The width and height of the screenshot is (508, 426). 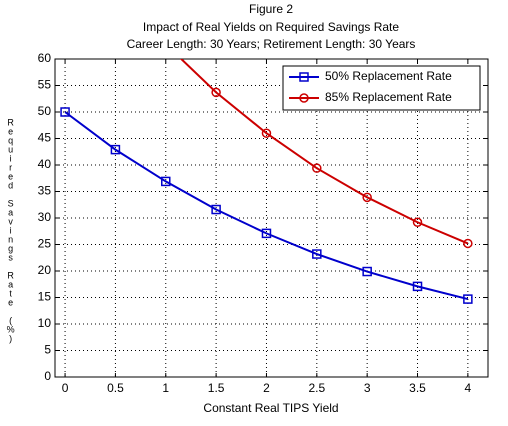 What do you see at coordinates (417, 388) in the screenshot?
I see `x-tick-label: 3.5` at bounding box center [417, 388].